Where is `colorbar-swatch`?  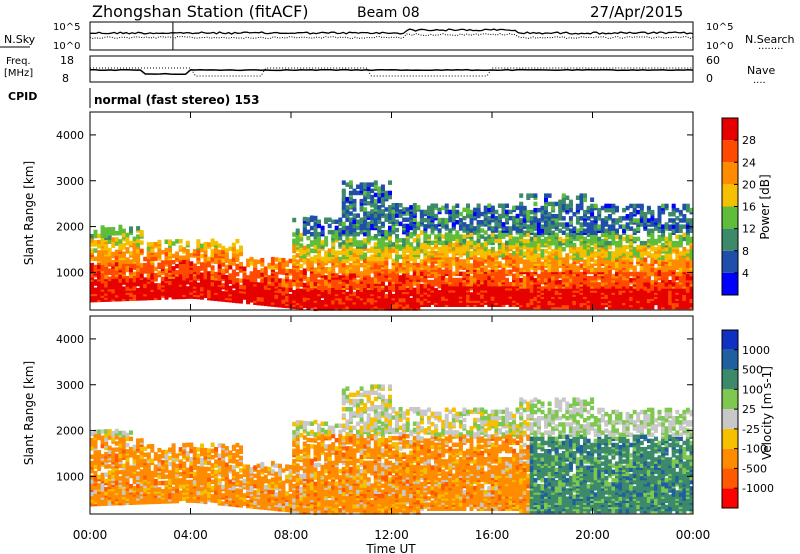 colorbar-swatch is located at coordinates (730, 173).